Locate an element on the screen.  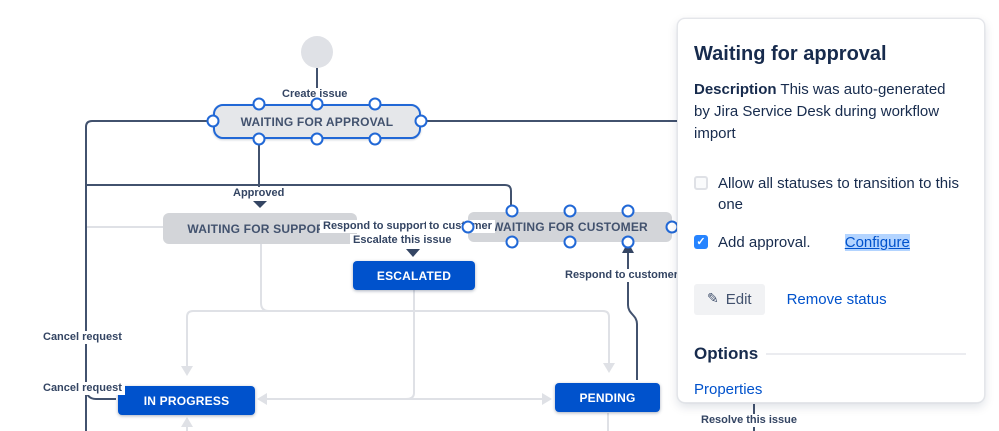
status-in-progress: IN PROGRESS is located at coordinates (186, 400).